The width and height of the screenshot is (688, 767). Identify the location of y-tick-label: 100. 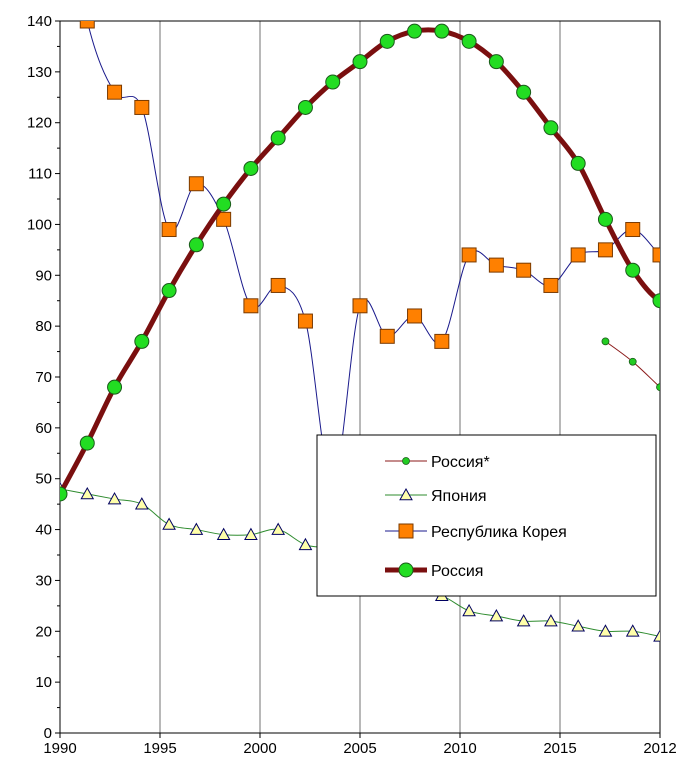
(39, 224).